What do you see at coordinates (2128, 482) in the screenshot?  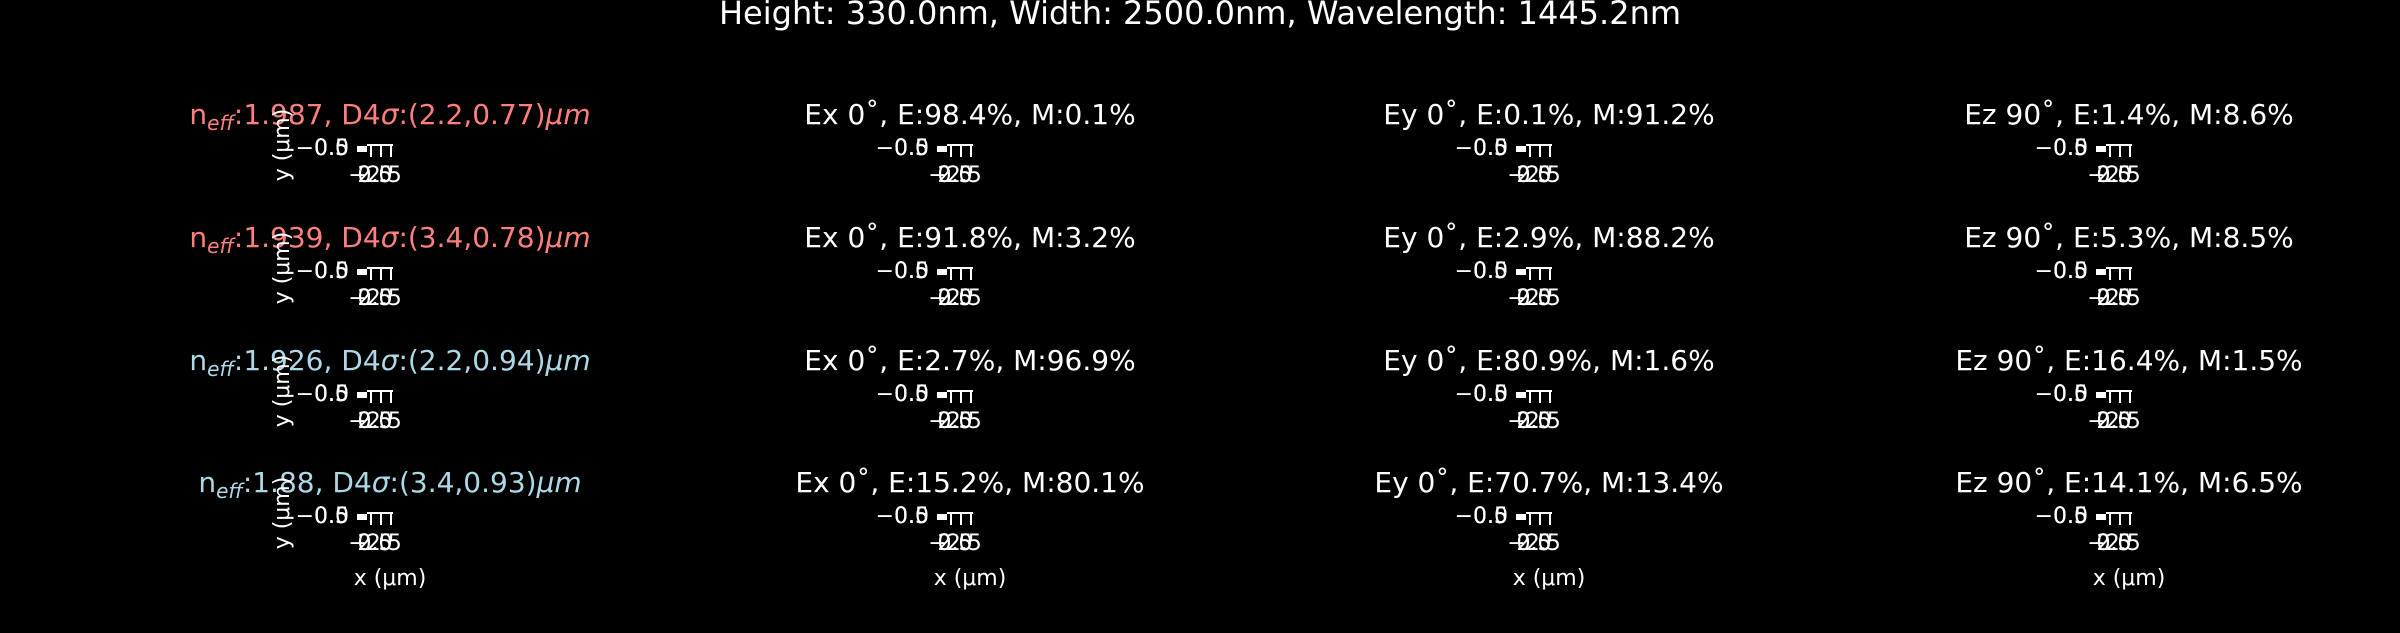 I see `panel-title: Ez 90˚, E:14.1%, M:6.5%` at bounding box center [2128, 482].